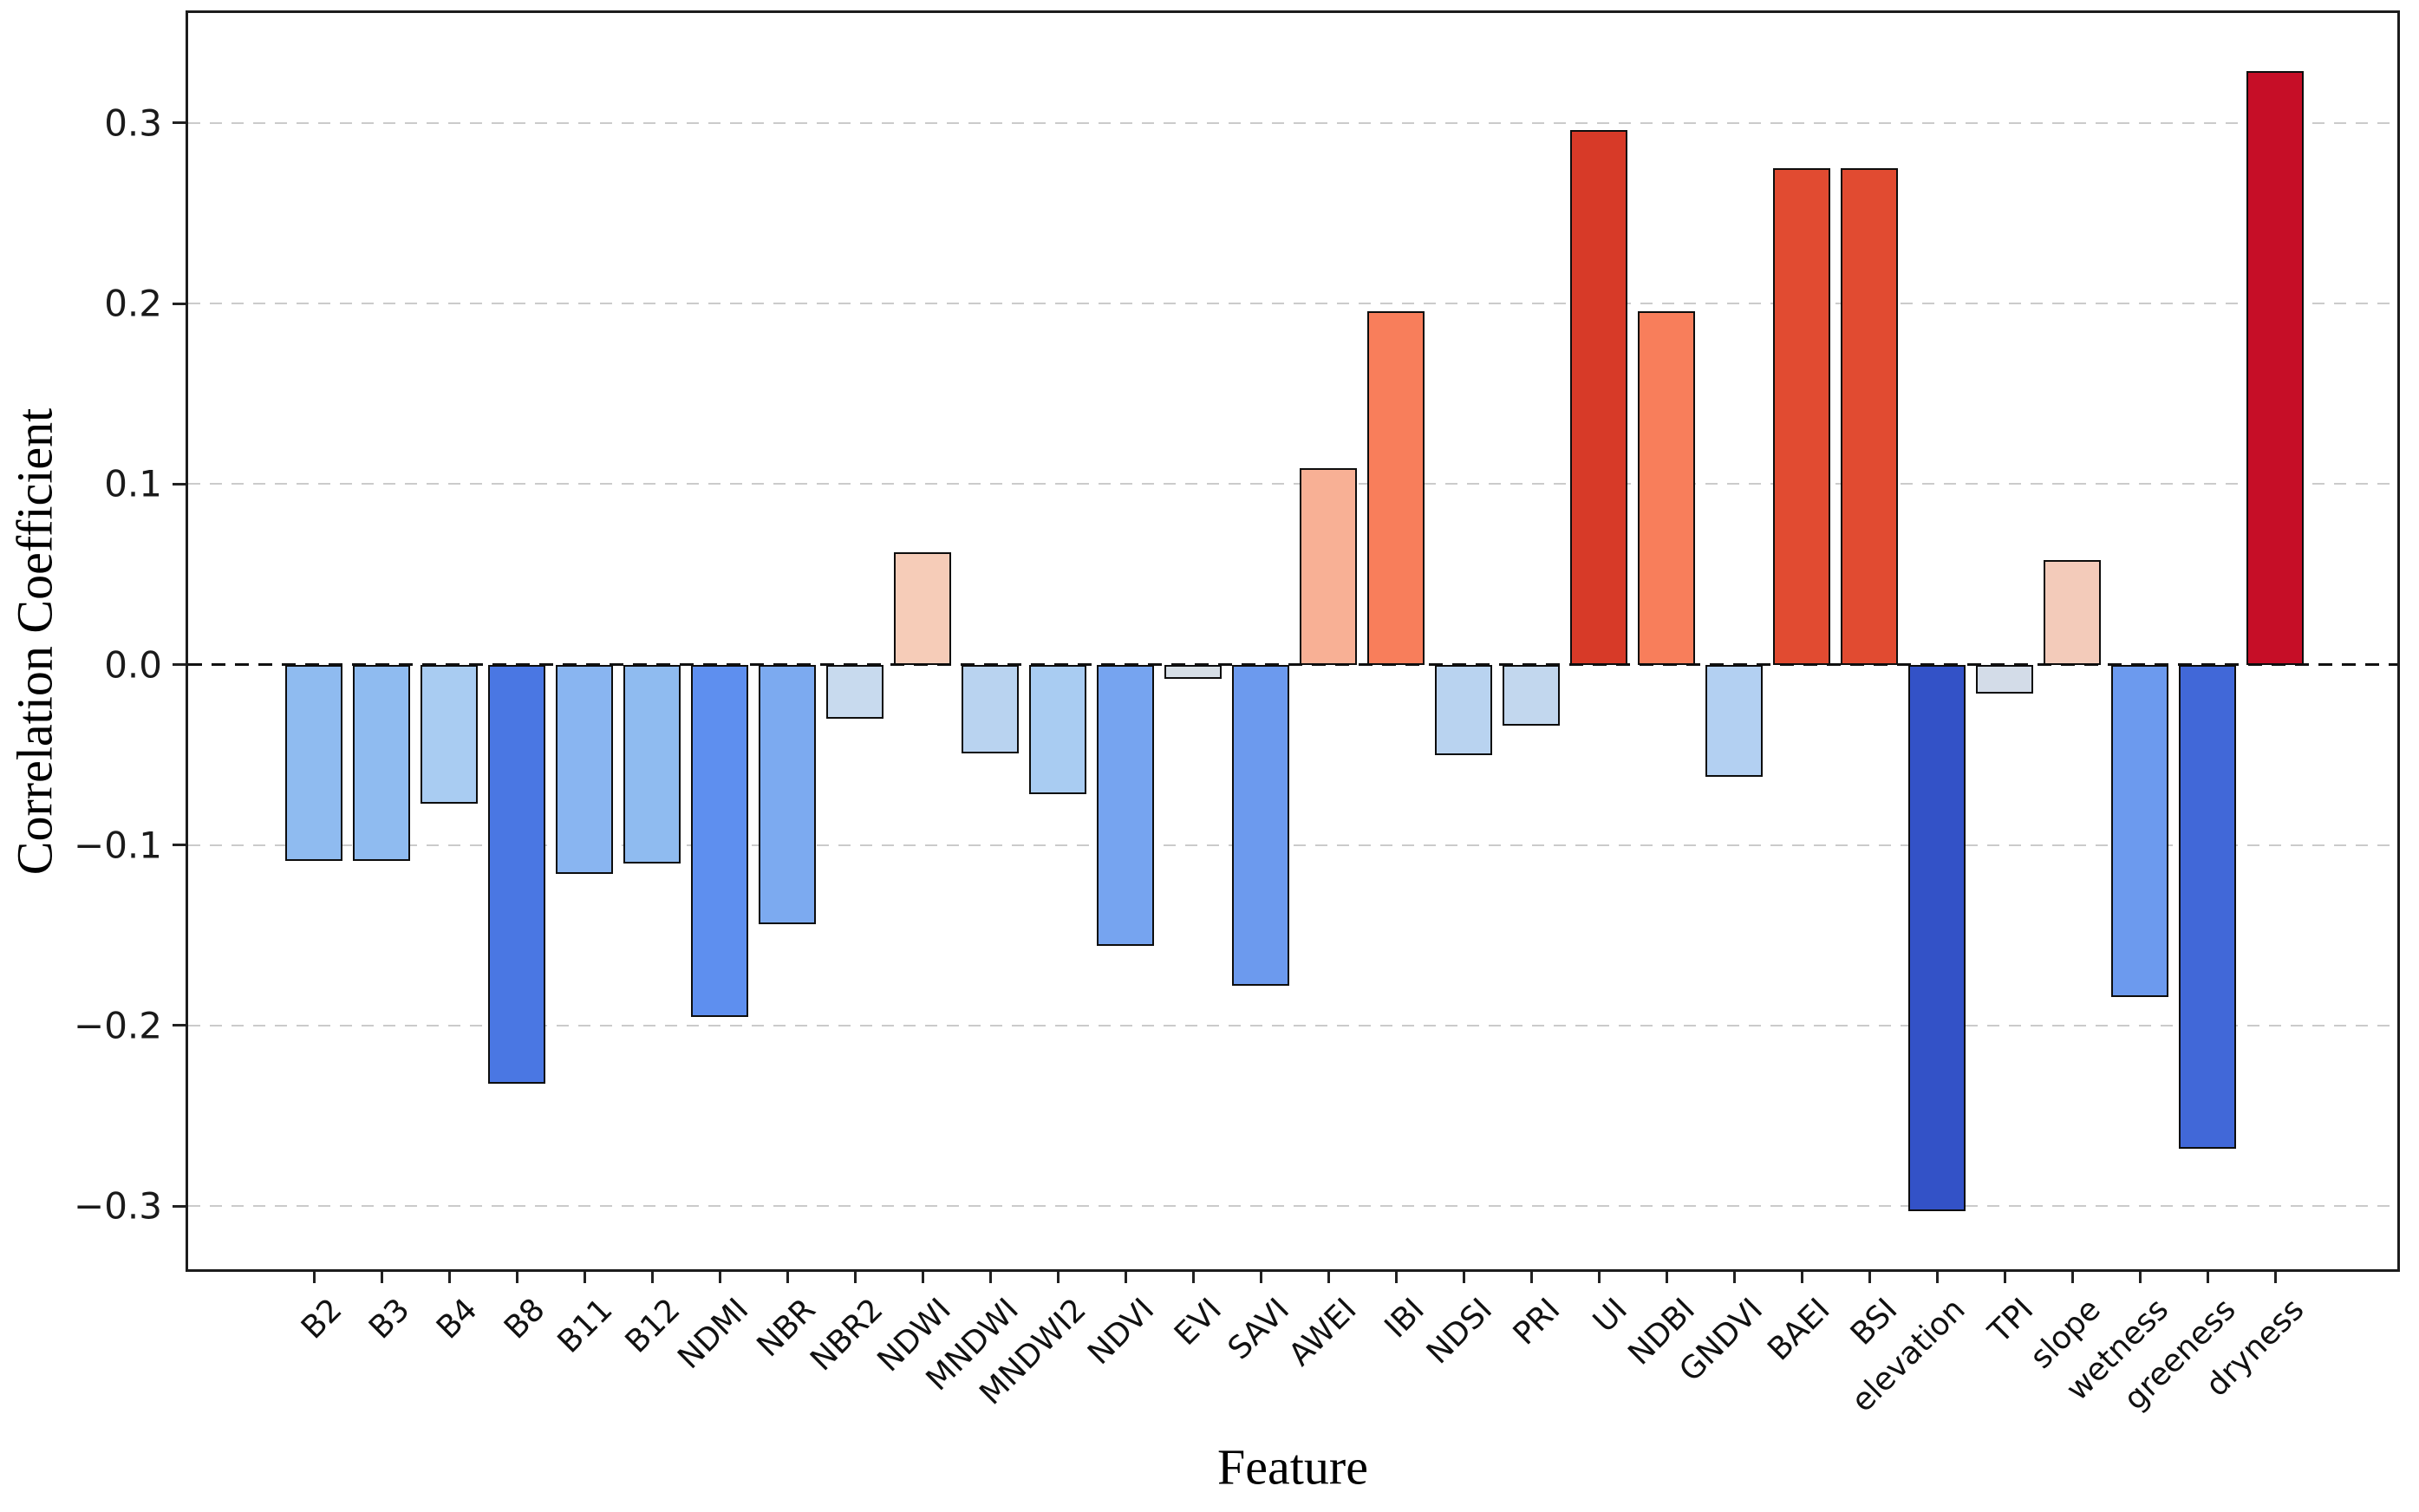 Image resolution: width=2419 pixels, height=1512 pixels. I want to click on bar-B3, so click(381, 763).